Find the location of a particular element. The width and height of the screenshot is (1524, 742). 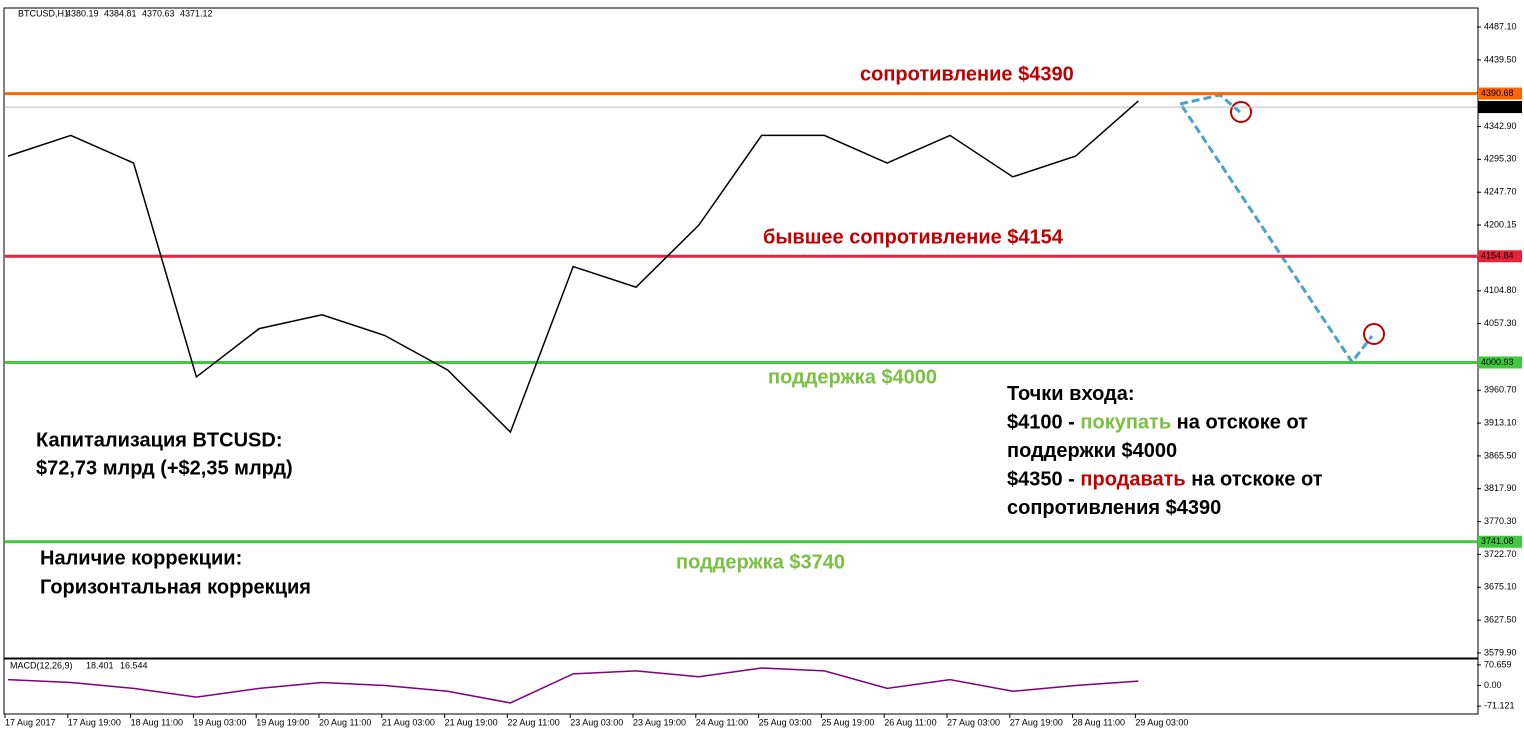

y-tick-label: 4057.30 is located at coordinates (1500, 323).